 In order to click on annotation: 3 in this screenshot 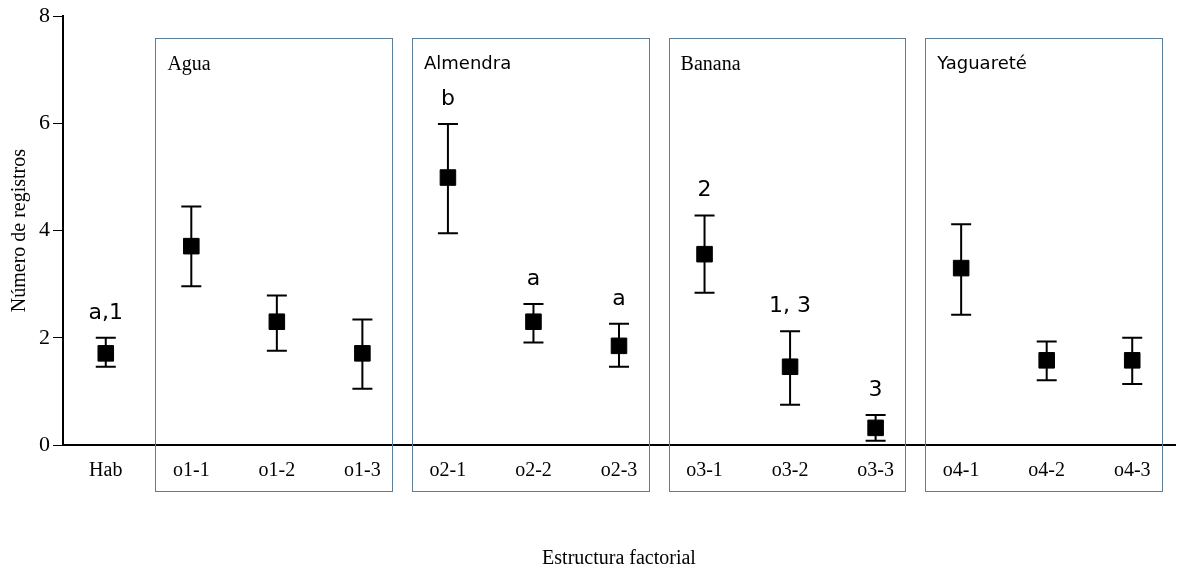, I will do `click(875, 388)`.